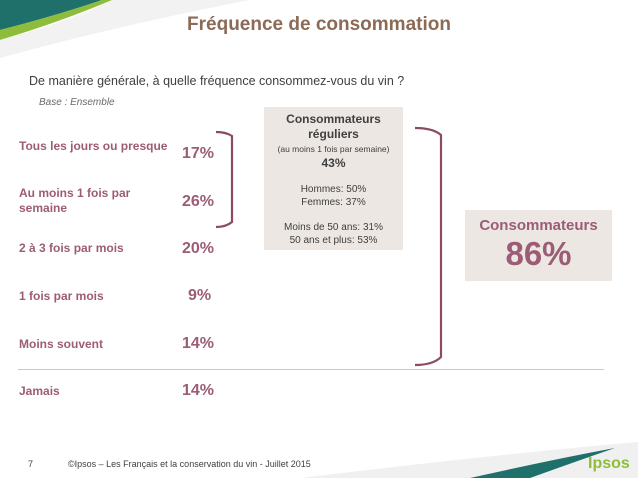 The image size is (638, 478). I want to click on row-value-monthly: 9%, so click(200, 295).